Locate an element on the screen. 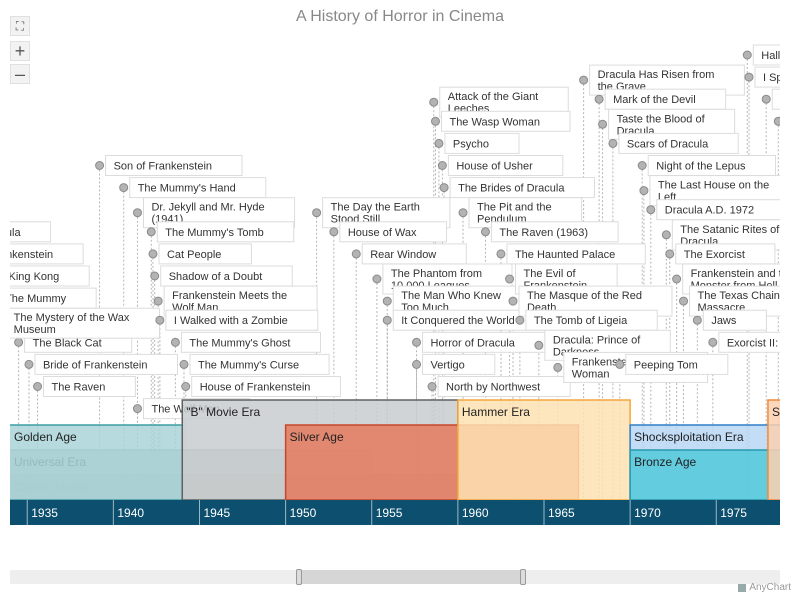  event-item: The Tomb of Ligeia is located at coordinates (586, 320).